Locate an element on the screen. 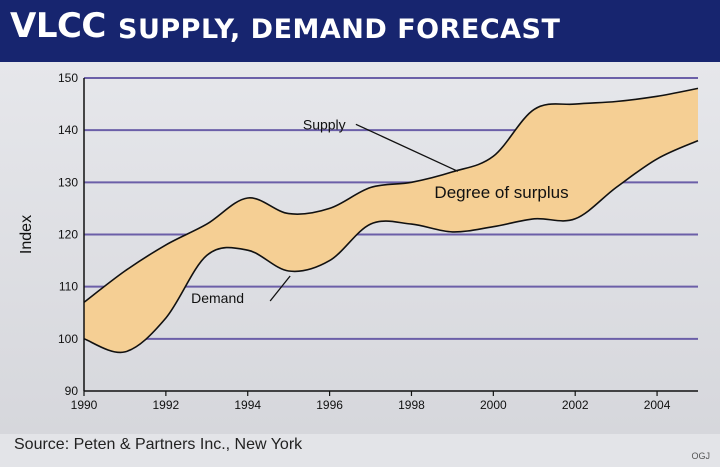 The height and width of the screenshot is (467, 720). title-bar: VLCC SUPPLY, DEMAND FORECAST is located at coordinates (360, 31).